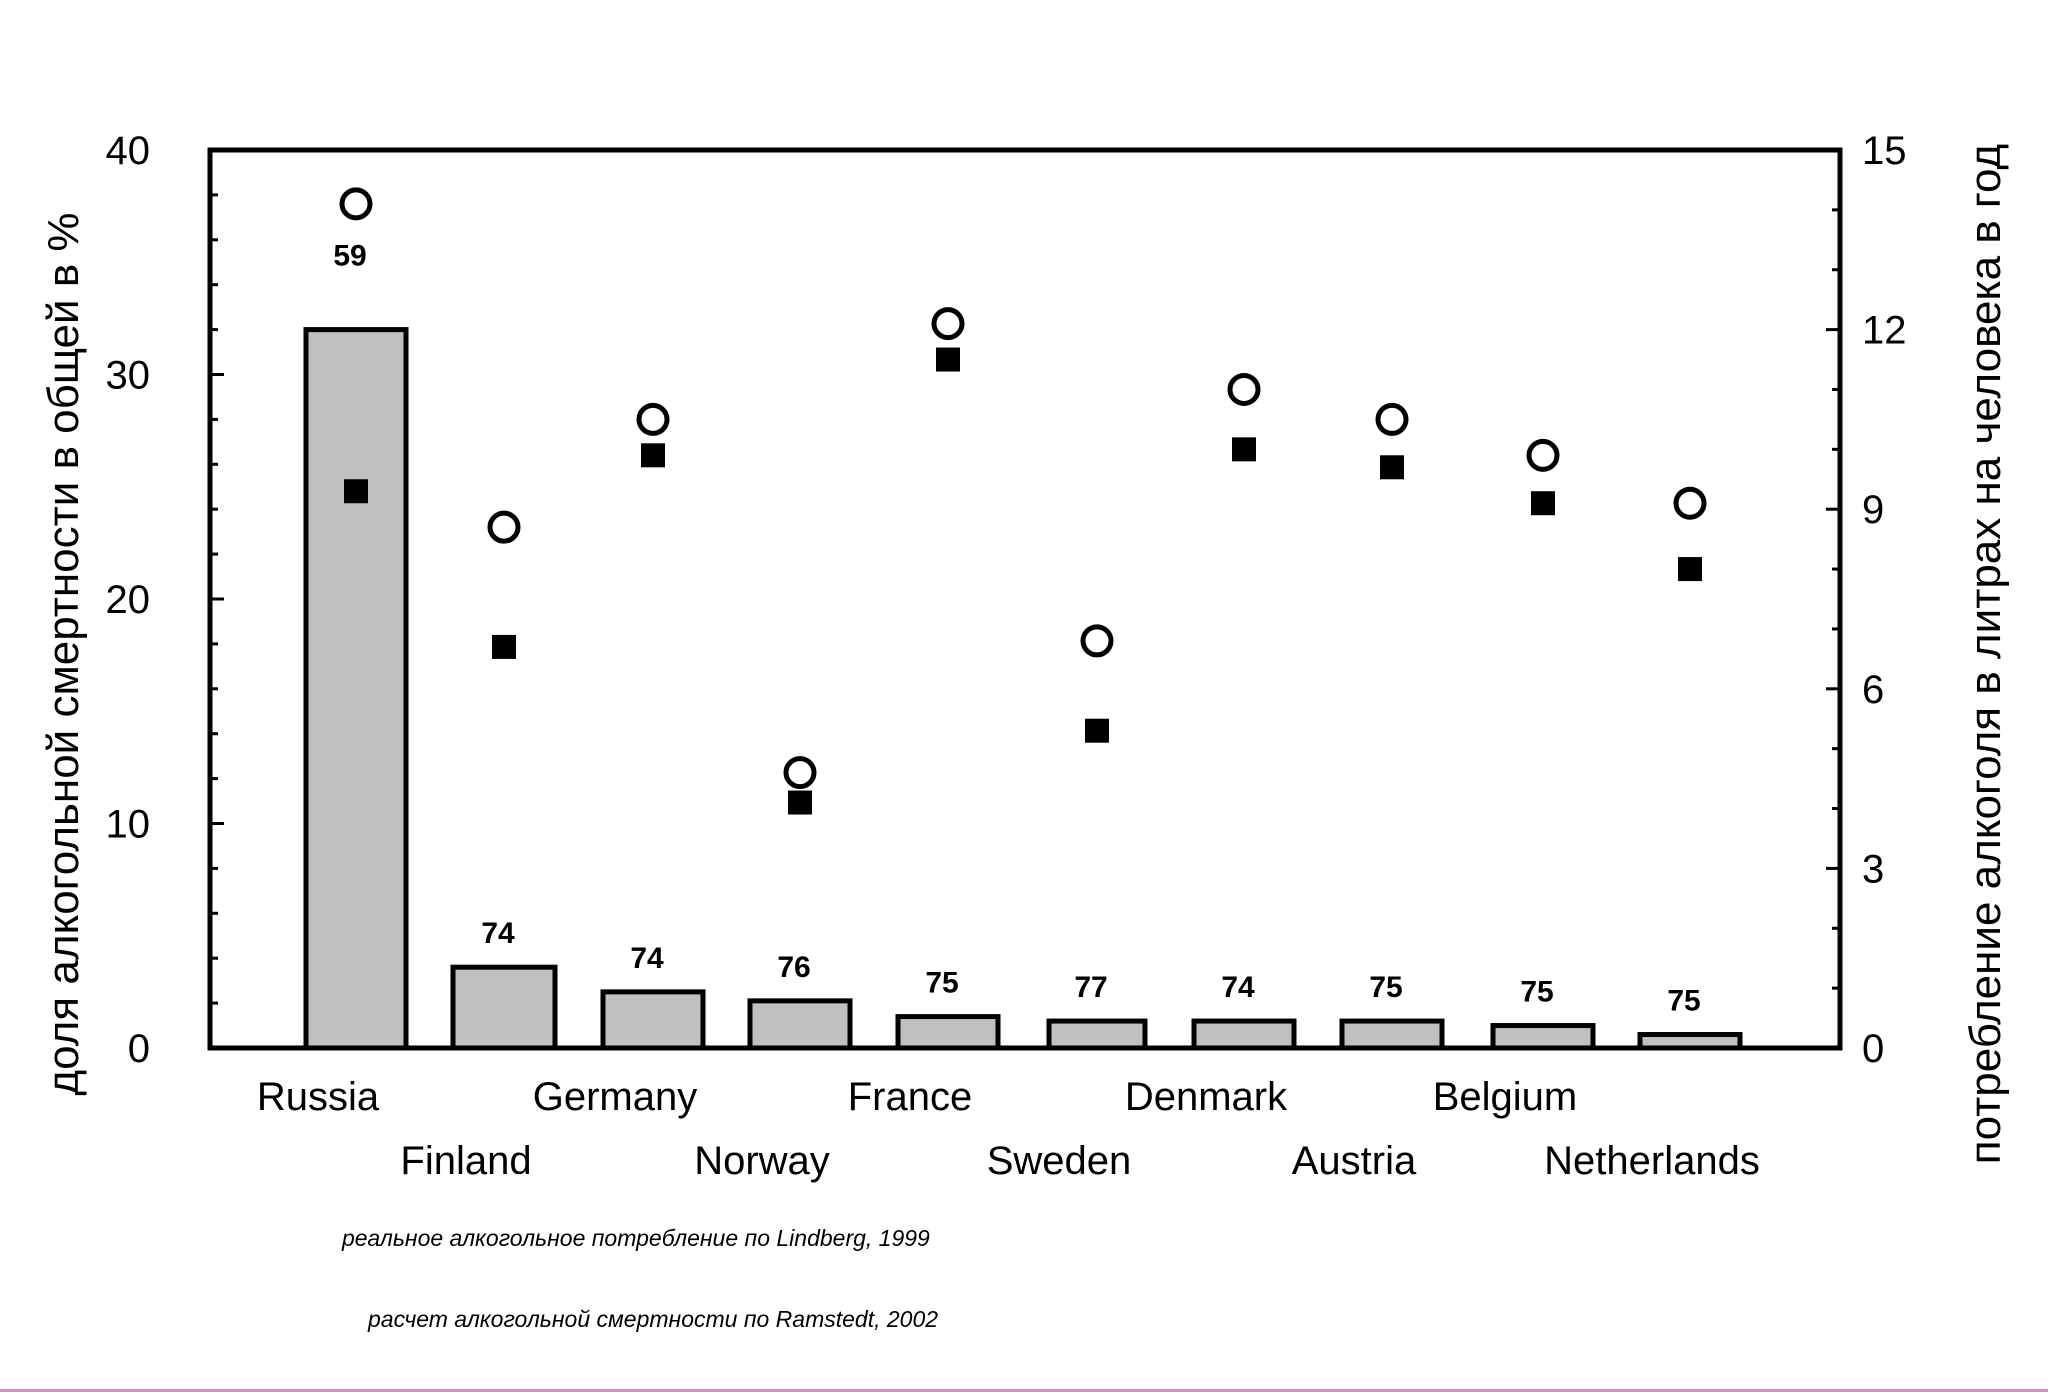  Describe the element at coordinates (1873, 510) in the screenshot. I see `right-tick-label: 9` at that location.